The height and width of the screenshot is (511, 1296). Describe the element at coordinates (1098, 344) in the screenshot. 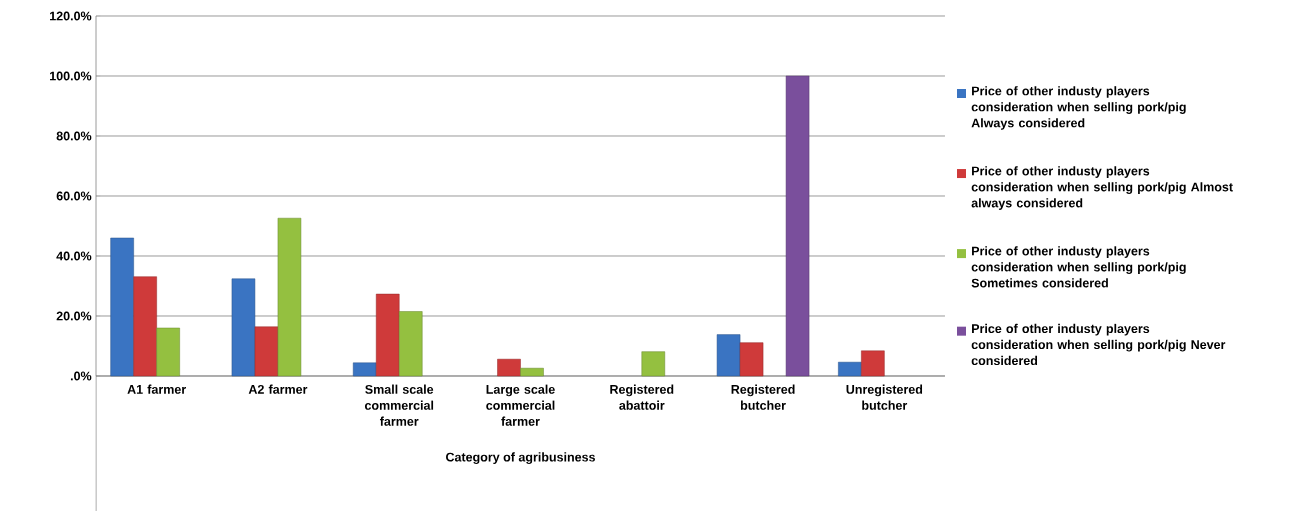

I see `legend-label: Price of other industy players consideration when selling pork/pig Never considered` at that location.